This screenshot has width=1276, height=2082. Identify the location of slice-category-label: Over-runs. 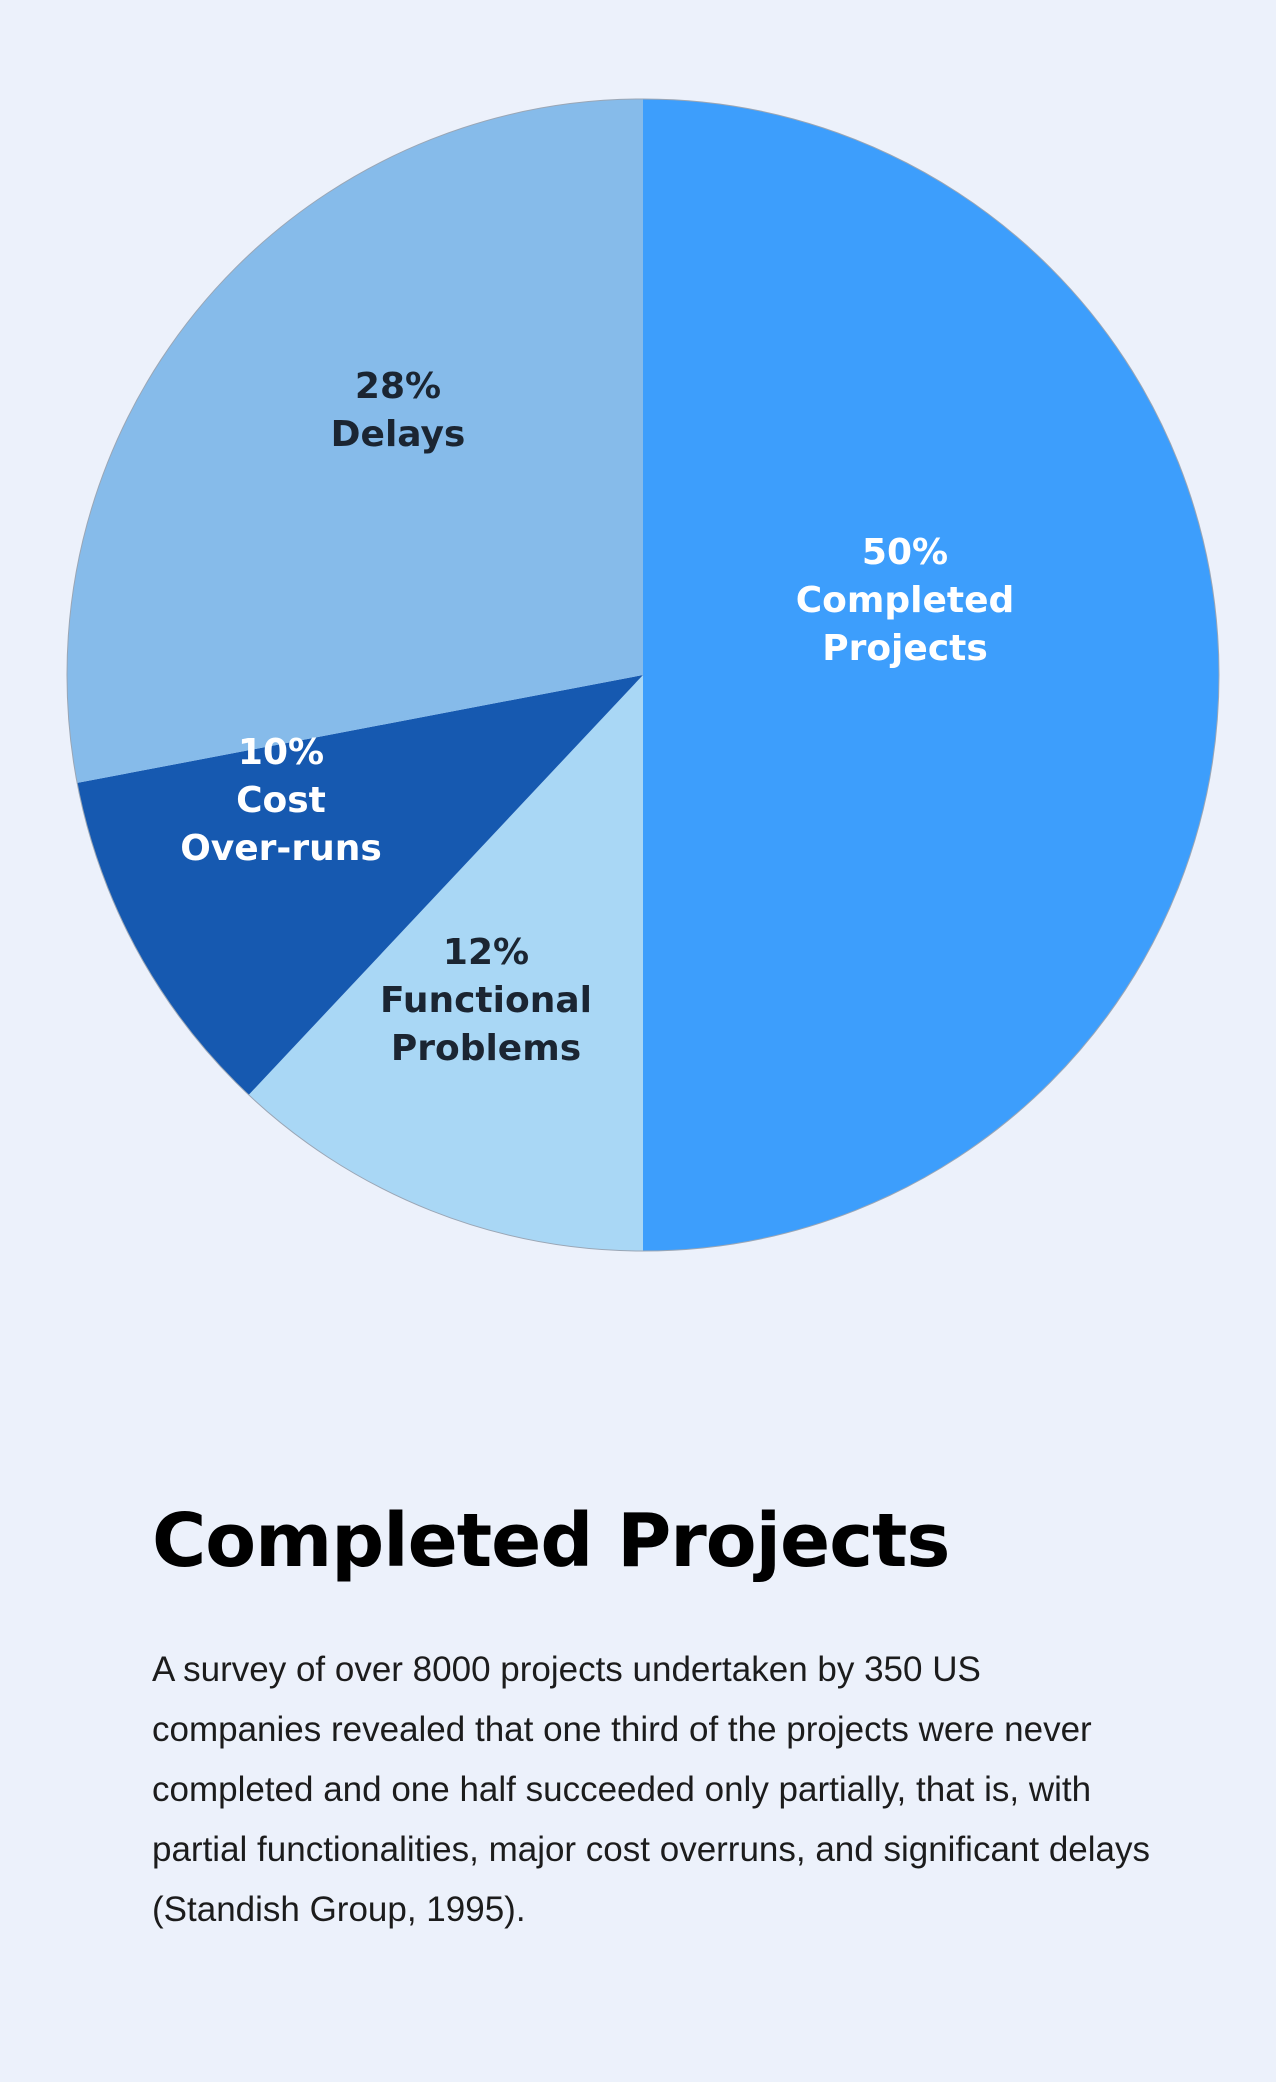
(281, 848).